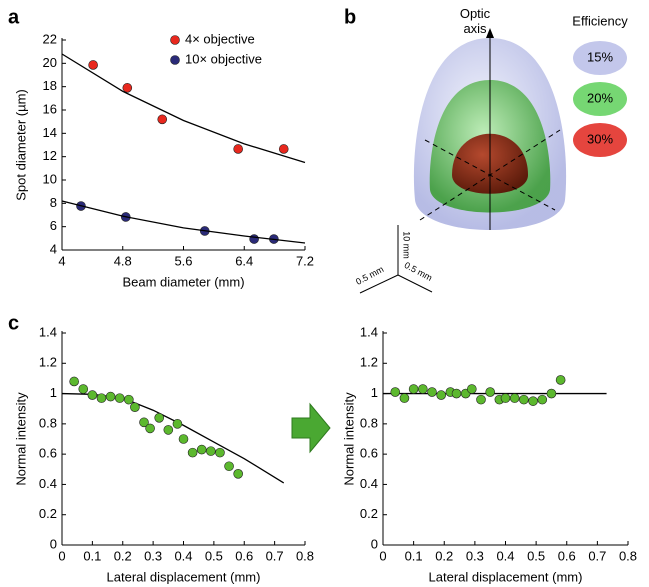 This screenshot has width=649, height=587. What do you see at coordinates (20, 145) in the screenshot?
I see `y-axis-label: Spot diameter (µm)` at bounding box center [20, 145].